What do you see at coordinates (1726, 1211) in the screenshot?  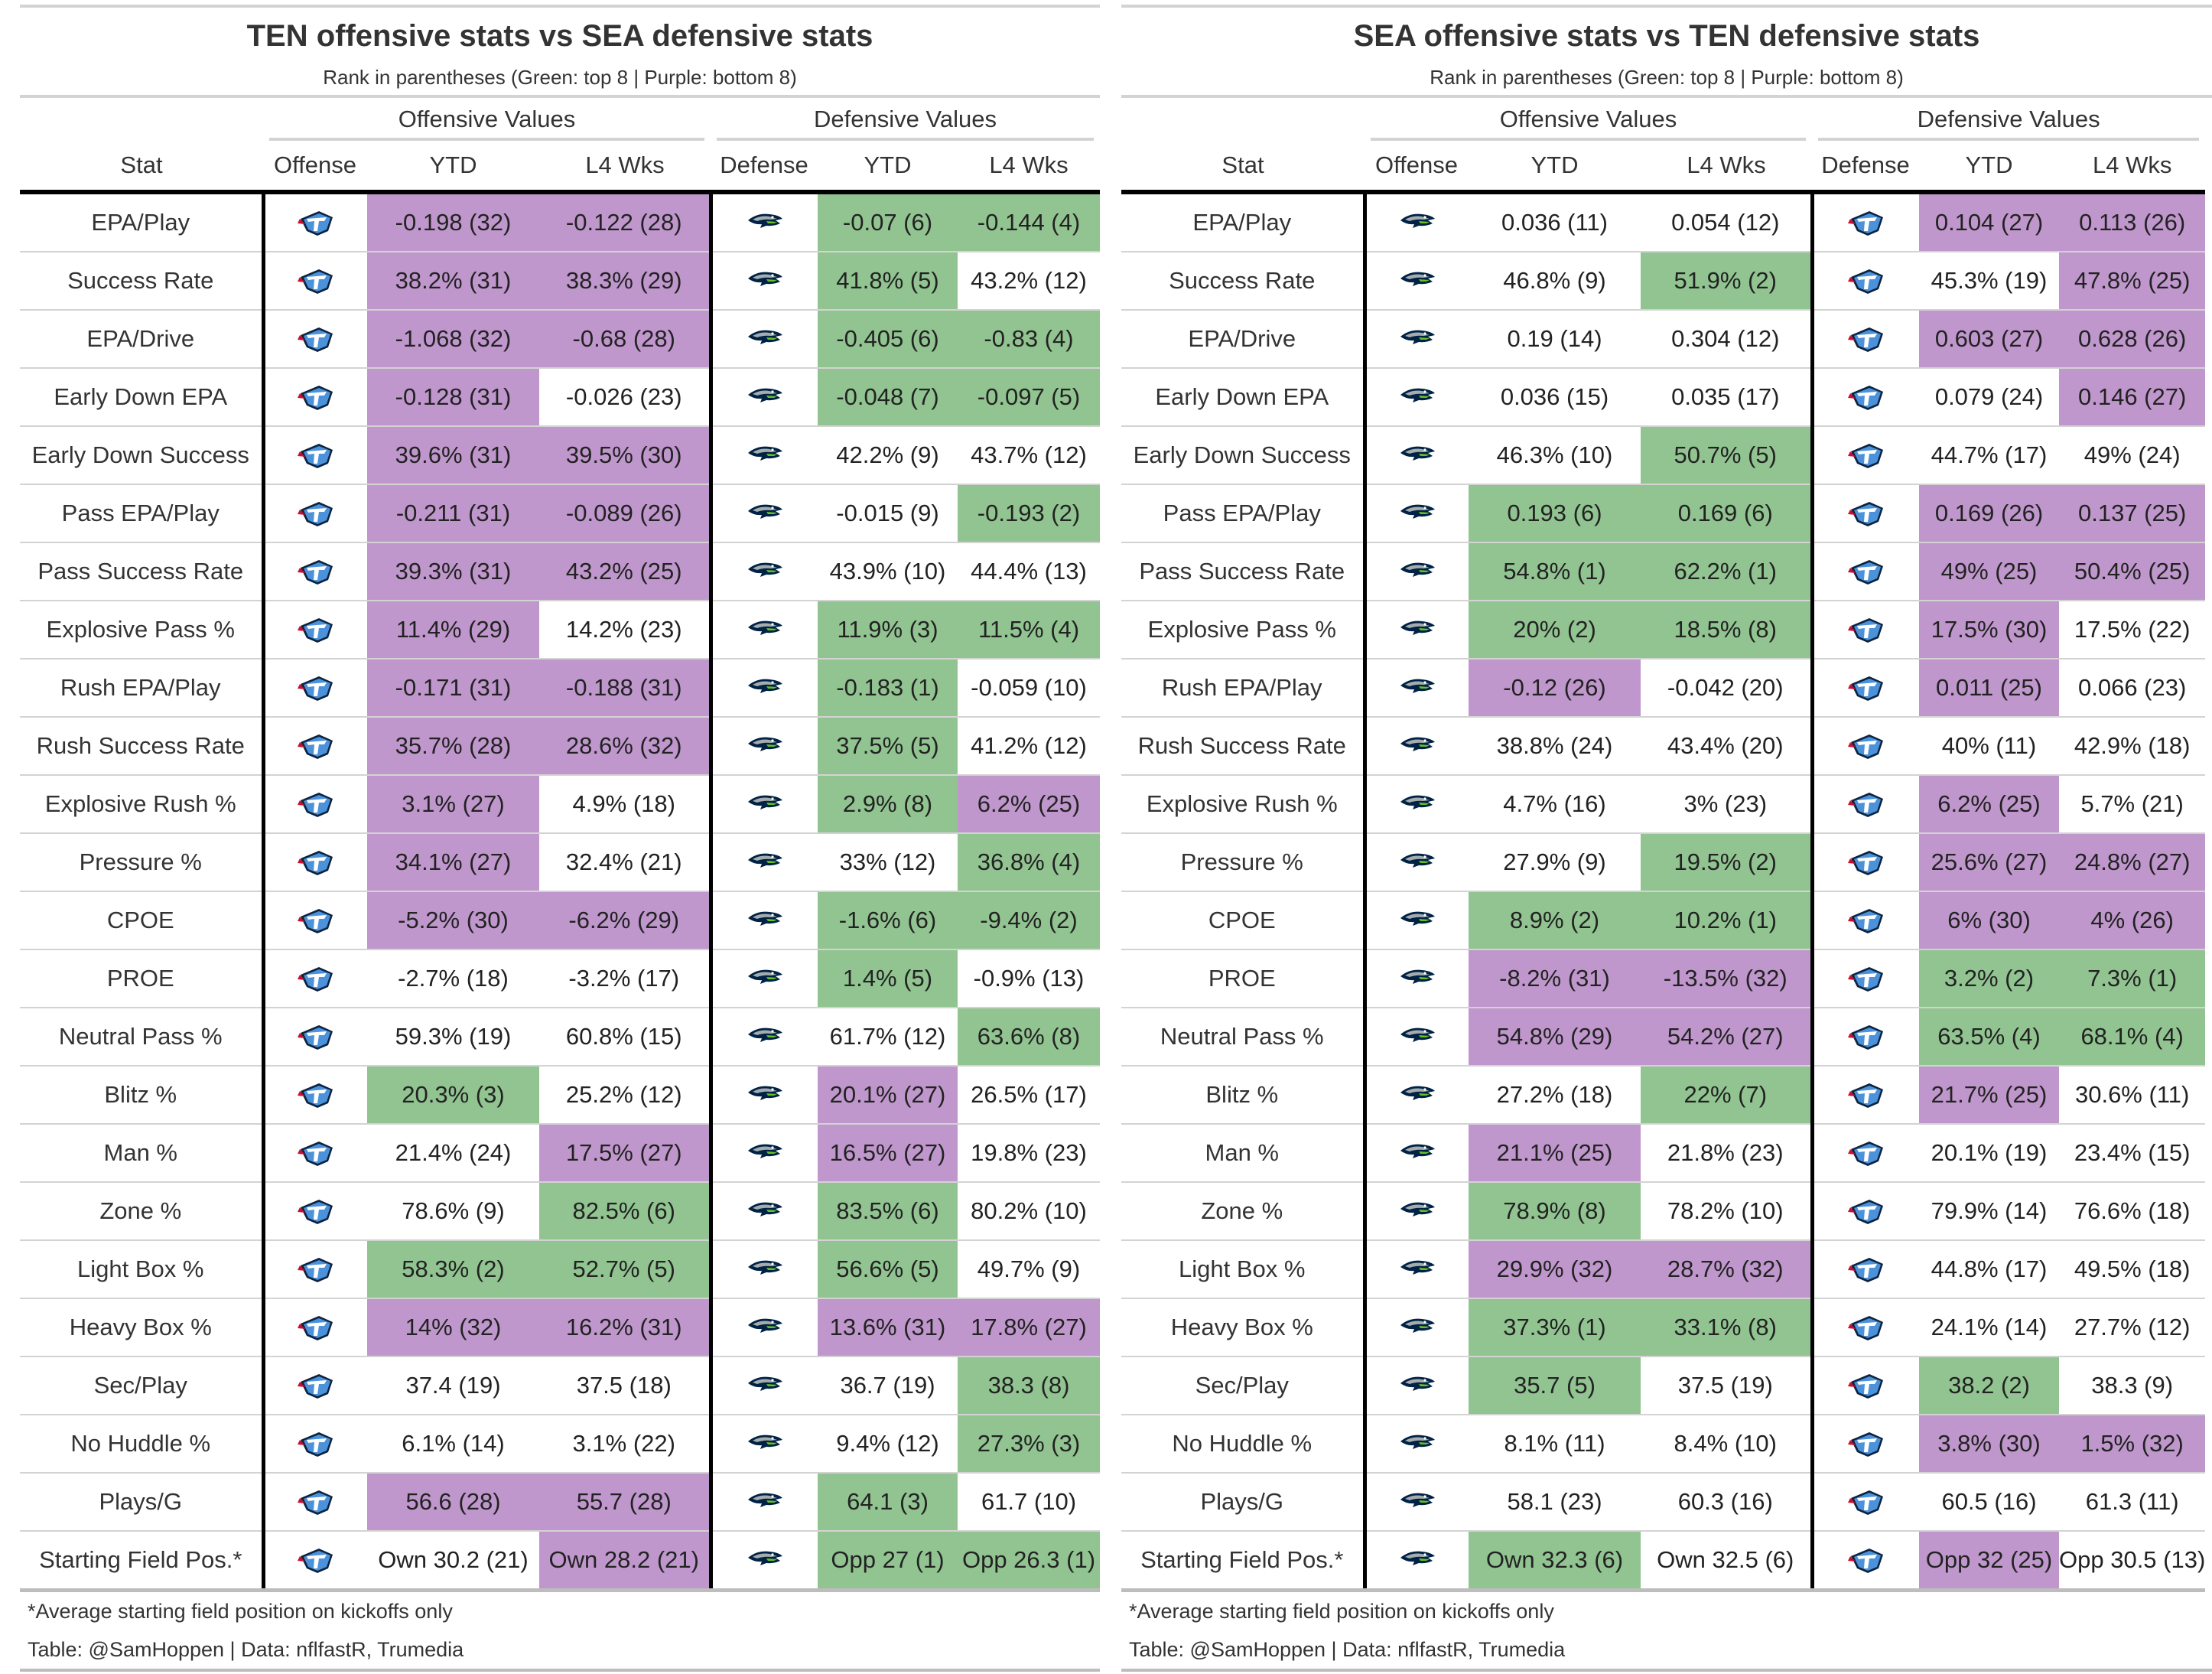 I see `offense-l4-value: 78.2% (10)` at bounding box center [1726, 1211].